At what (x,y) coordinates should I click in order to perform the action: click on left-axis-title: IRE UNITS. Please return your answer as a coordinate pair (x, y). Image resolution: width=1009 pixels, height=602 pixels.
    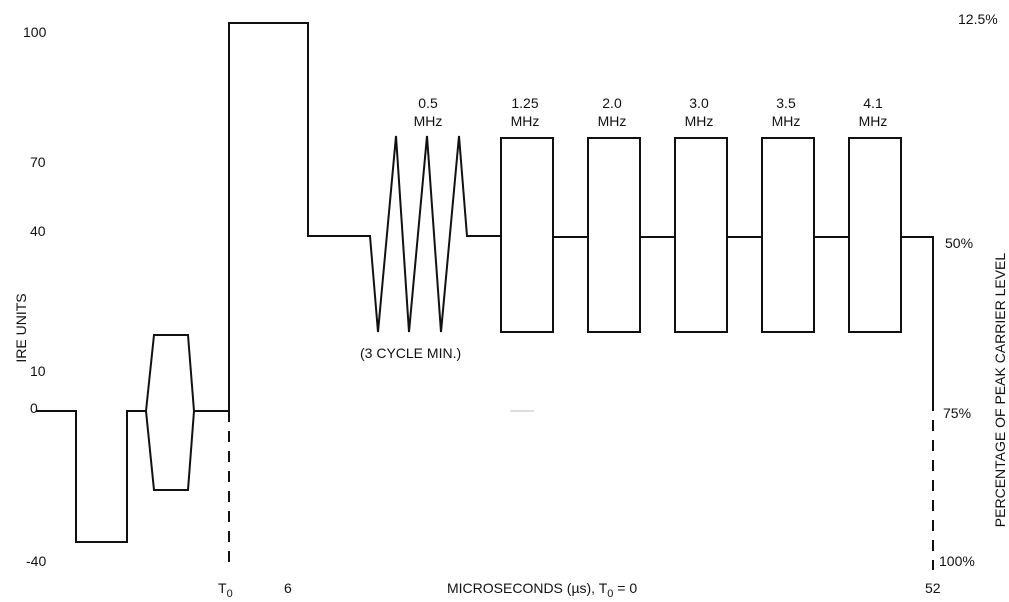
    Looking at the image, I should click on (21, 327).